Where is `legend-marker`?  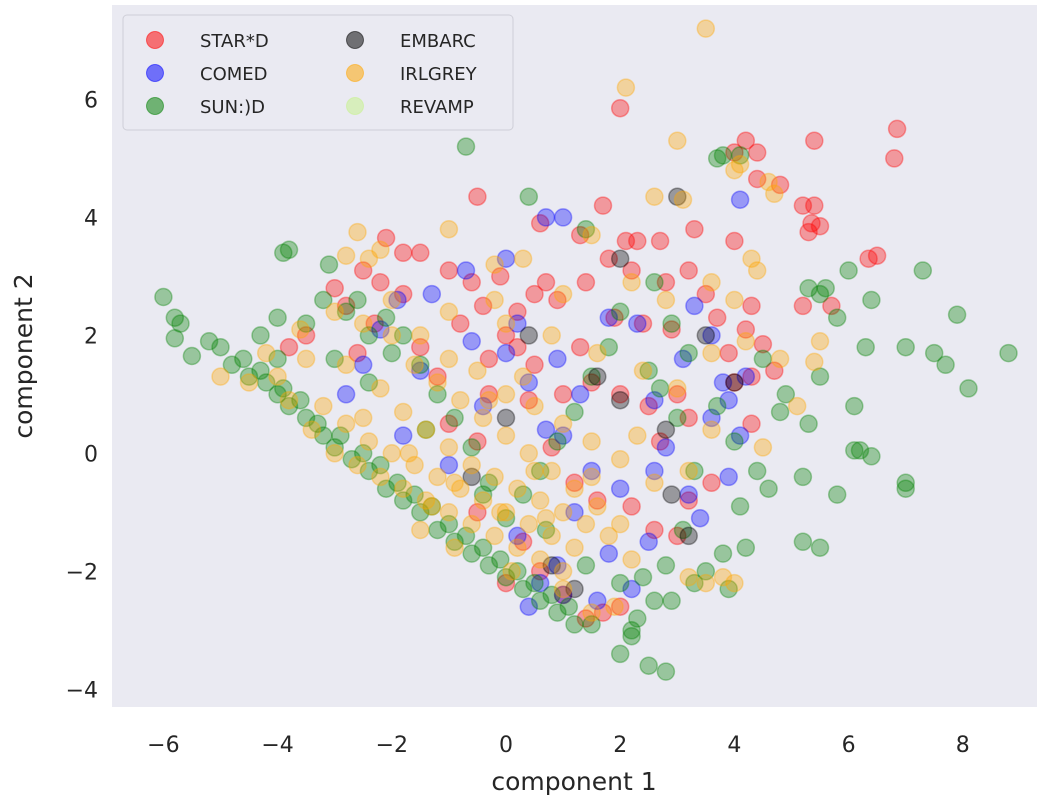
legend-marker is located at coordinates (155, 106).